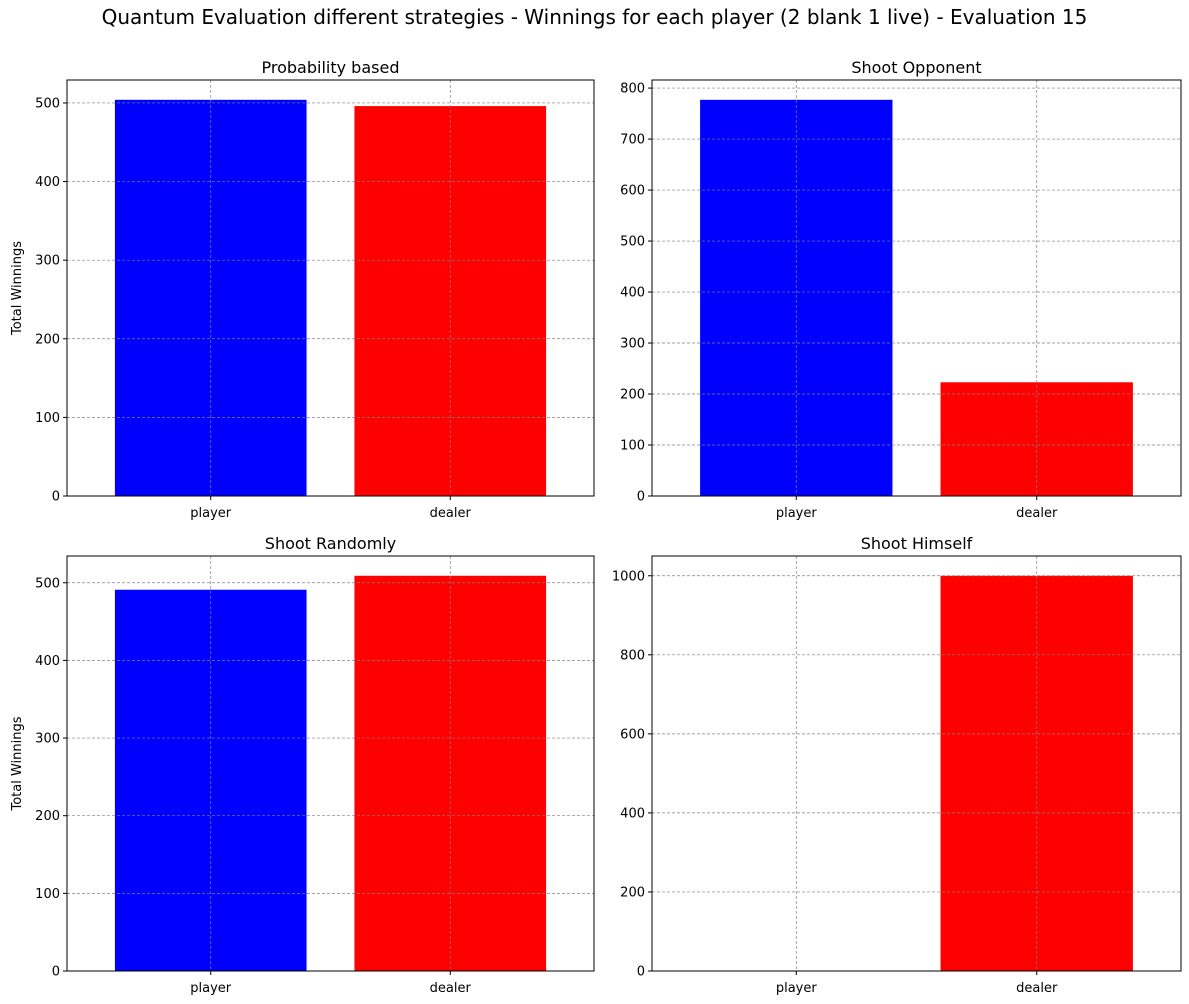 Image resolution: width=1189 pixels, height=1004 pixels. What do you see at coordinates (331, 67) in the screenshot?
I see `chart-title: Probability based` at bounding box center [331, 67].